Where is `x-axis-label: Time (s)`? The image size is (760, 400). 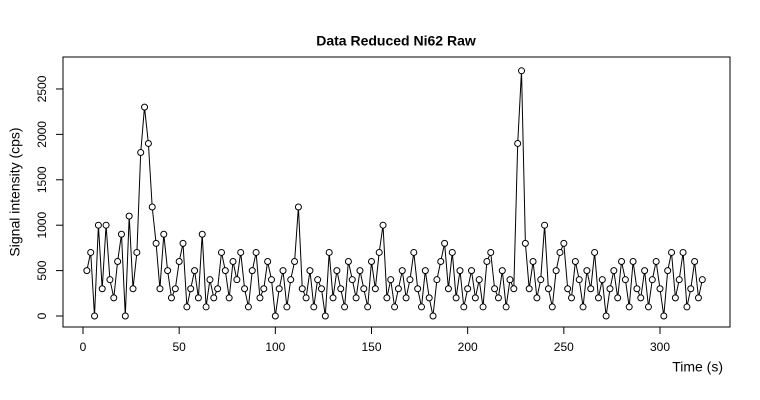
x-axis-label: Time (s) is located at coordinates (697, 367).